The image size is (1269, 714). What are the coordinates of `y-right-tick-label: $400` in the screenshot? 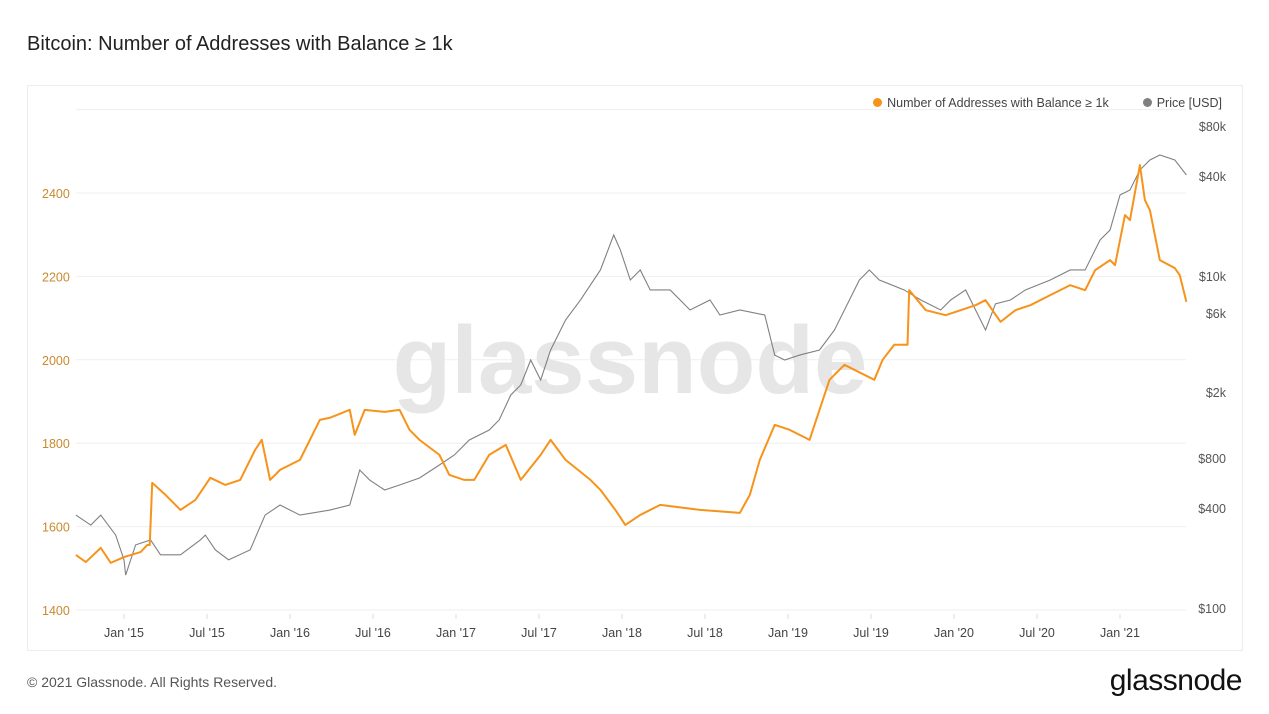 It's located at (1212, 509).